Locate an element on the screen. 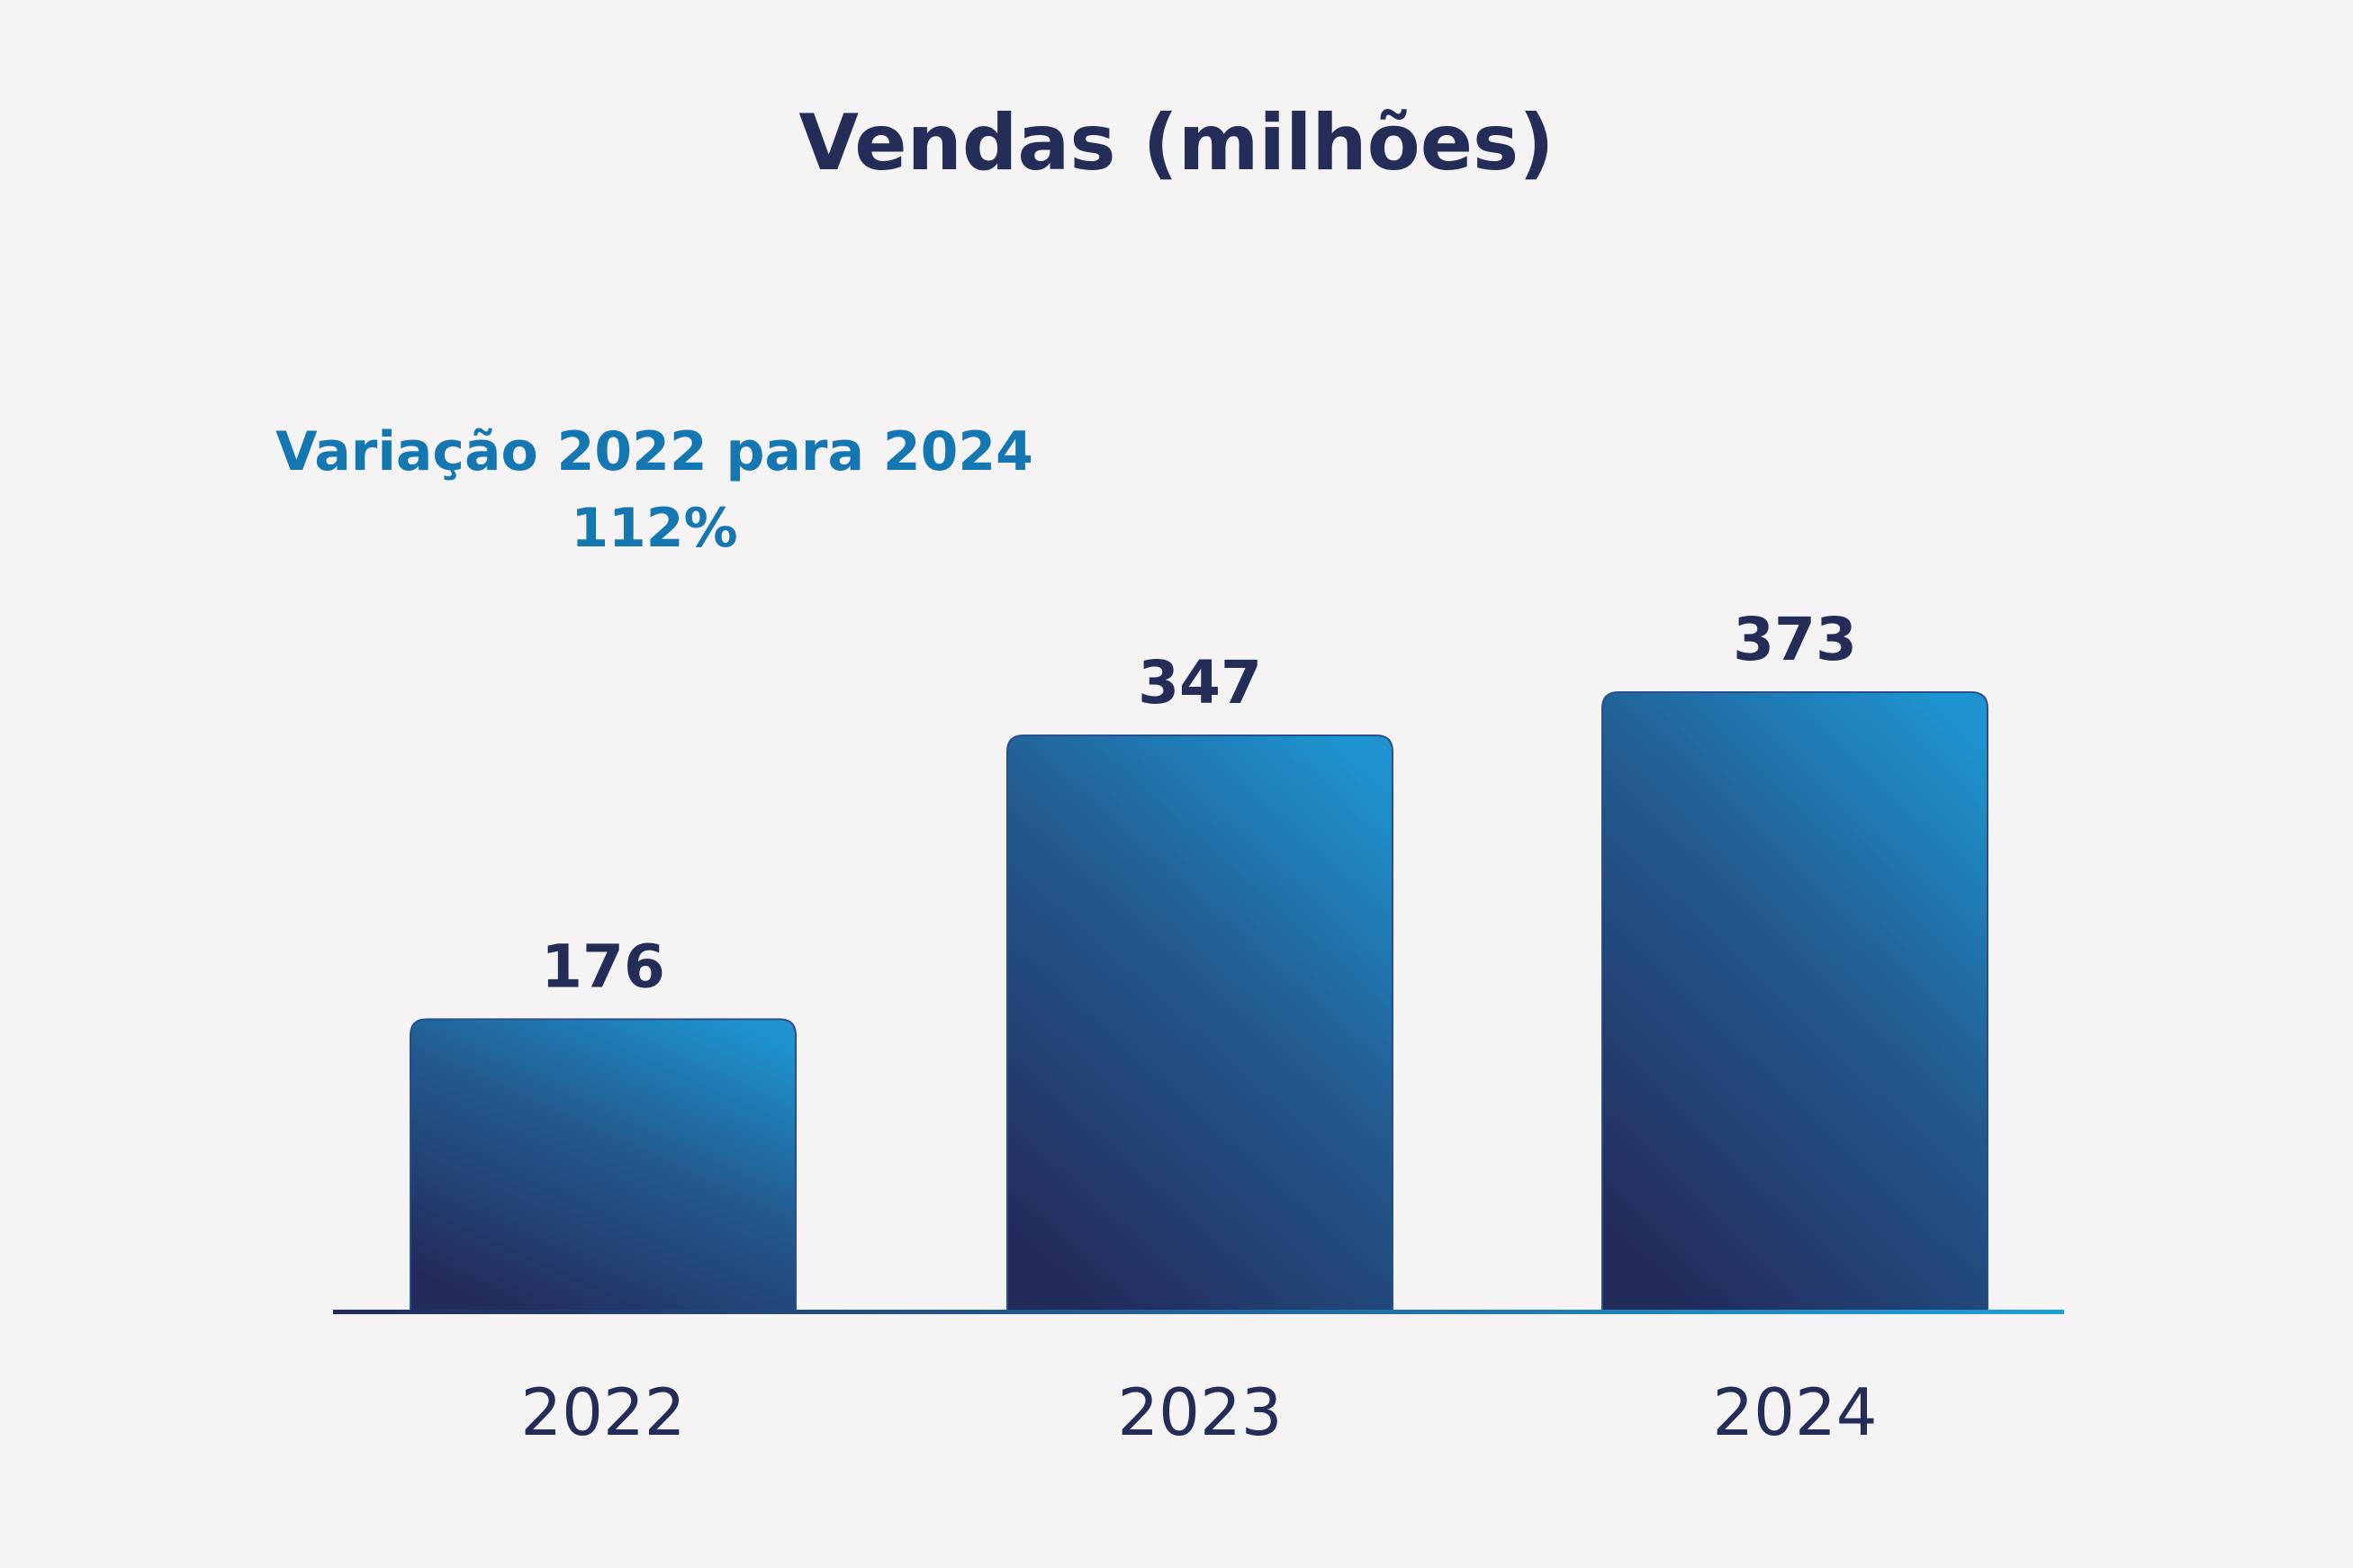 This screenshot has width=2353, height=1568. chart-title: Vendas (milhões) is located at coordinates (1176, 143).